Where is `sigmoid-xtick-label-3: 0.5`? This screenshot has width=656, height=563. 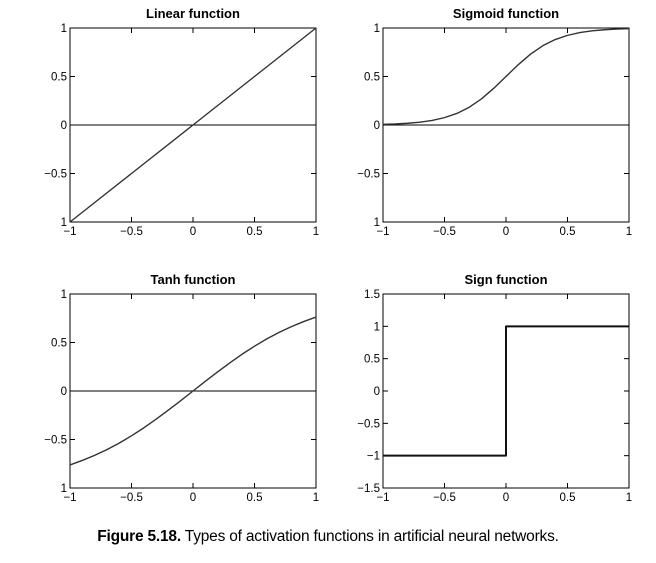
sigmoid-xtick-label-3: 0.5 is located at coordinates (568, 232).